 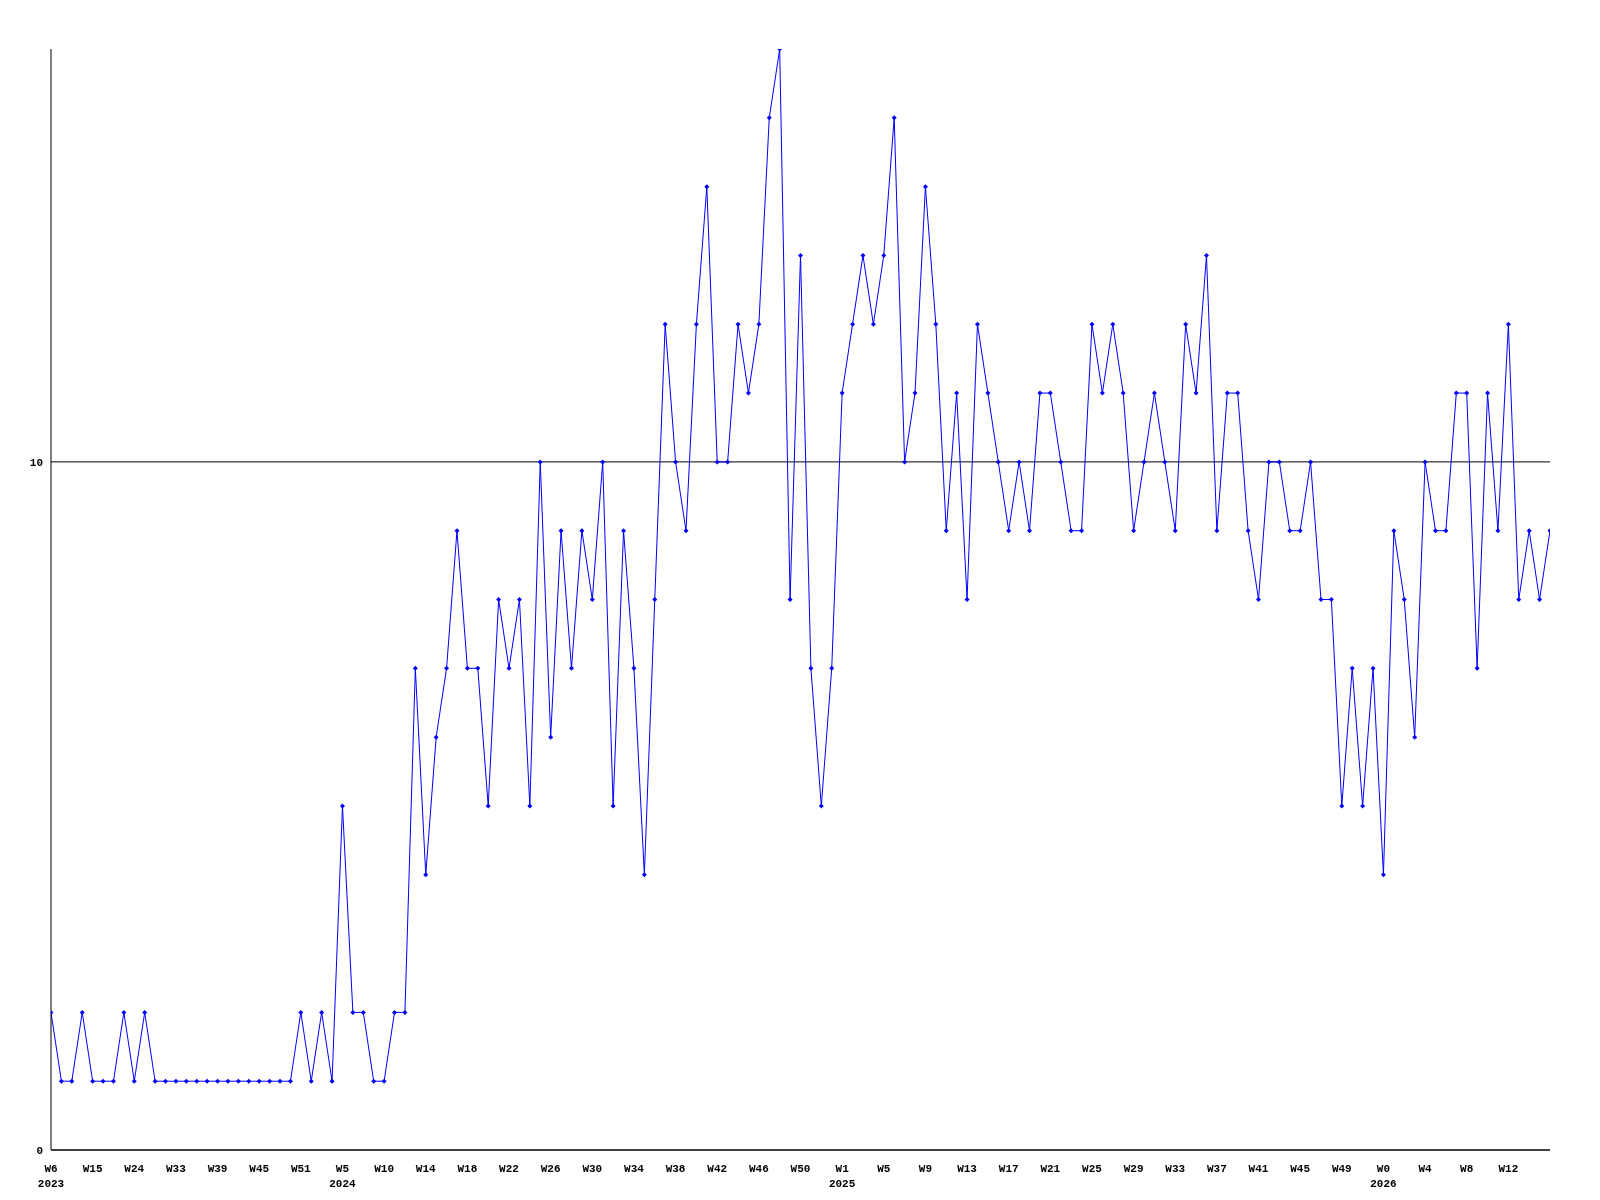 I want to click on x-tick-label: W34, so click(x=634, y=1169).